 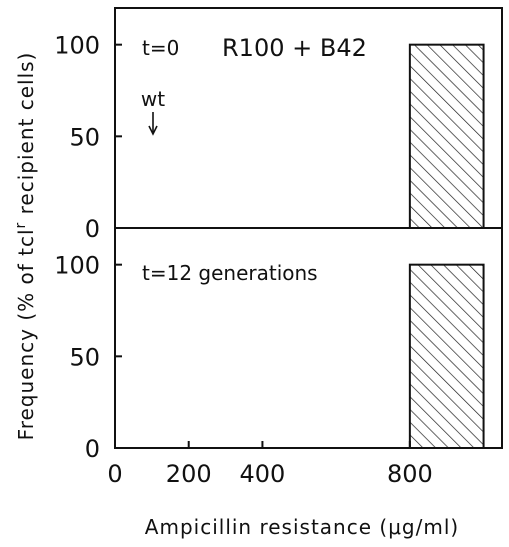 I want to click on x-tick-label-1: 200, so click(x=189, y=474).